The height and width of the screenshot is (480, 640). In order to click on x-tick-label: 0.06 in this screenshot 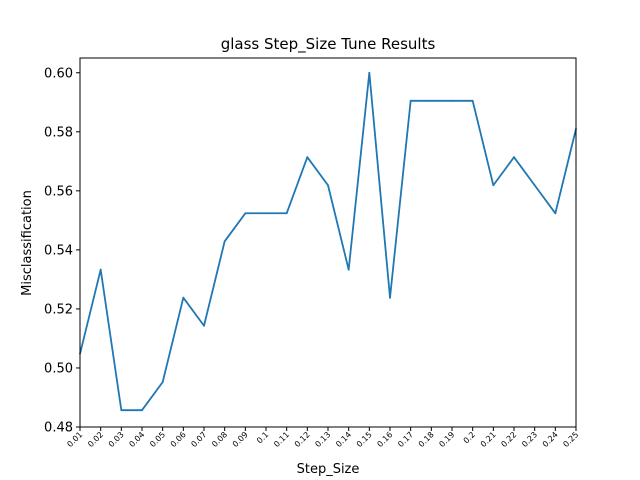, I will do `click(178, 439)`.